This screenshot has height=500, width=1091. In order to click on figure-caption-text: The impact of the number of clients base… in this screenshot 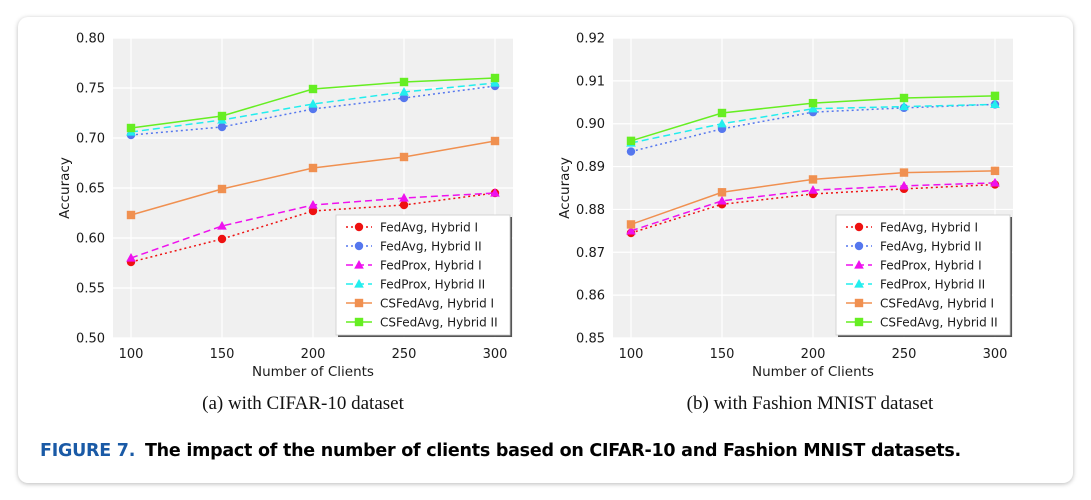, I will do `click(552, 451)`.